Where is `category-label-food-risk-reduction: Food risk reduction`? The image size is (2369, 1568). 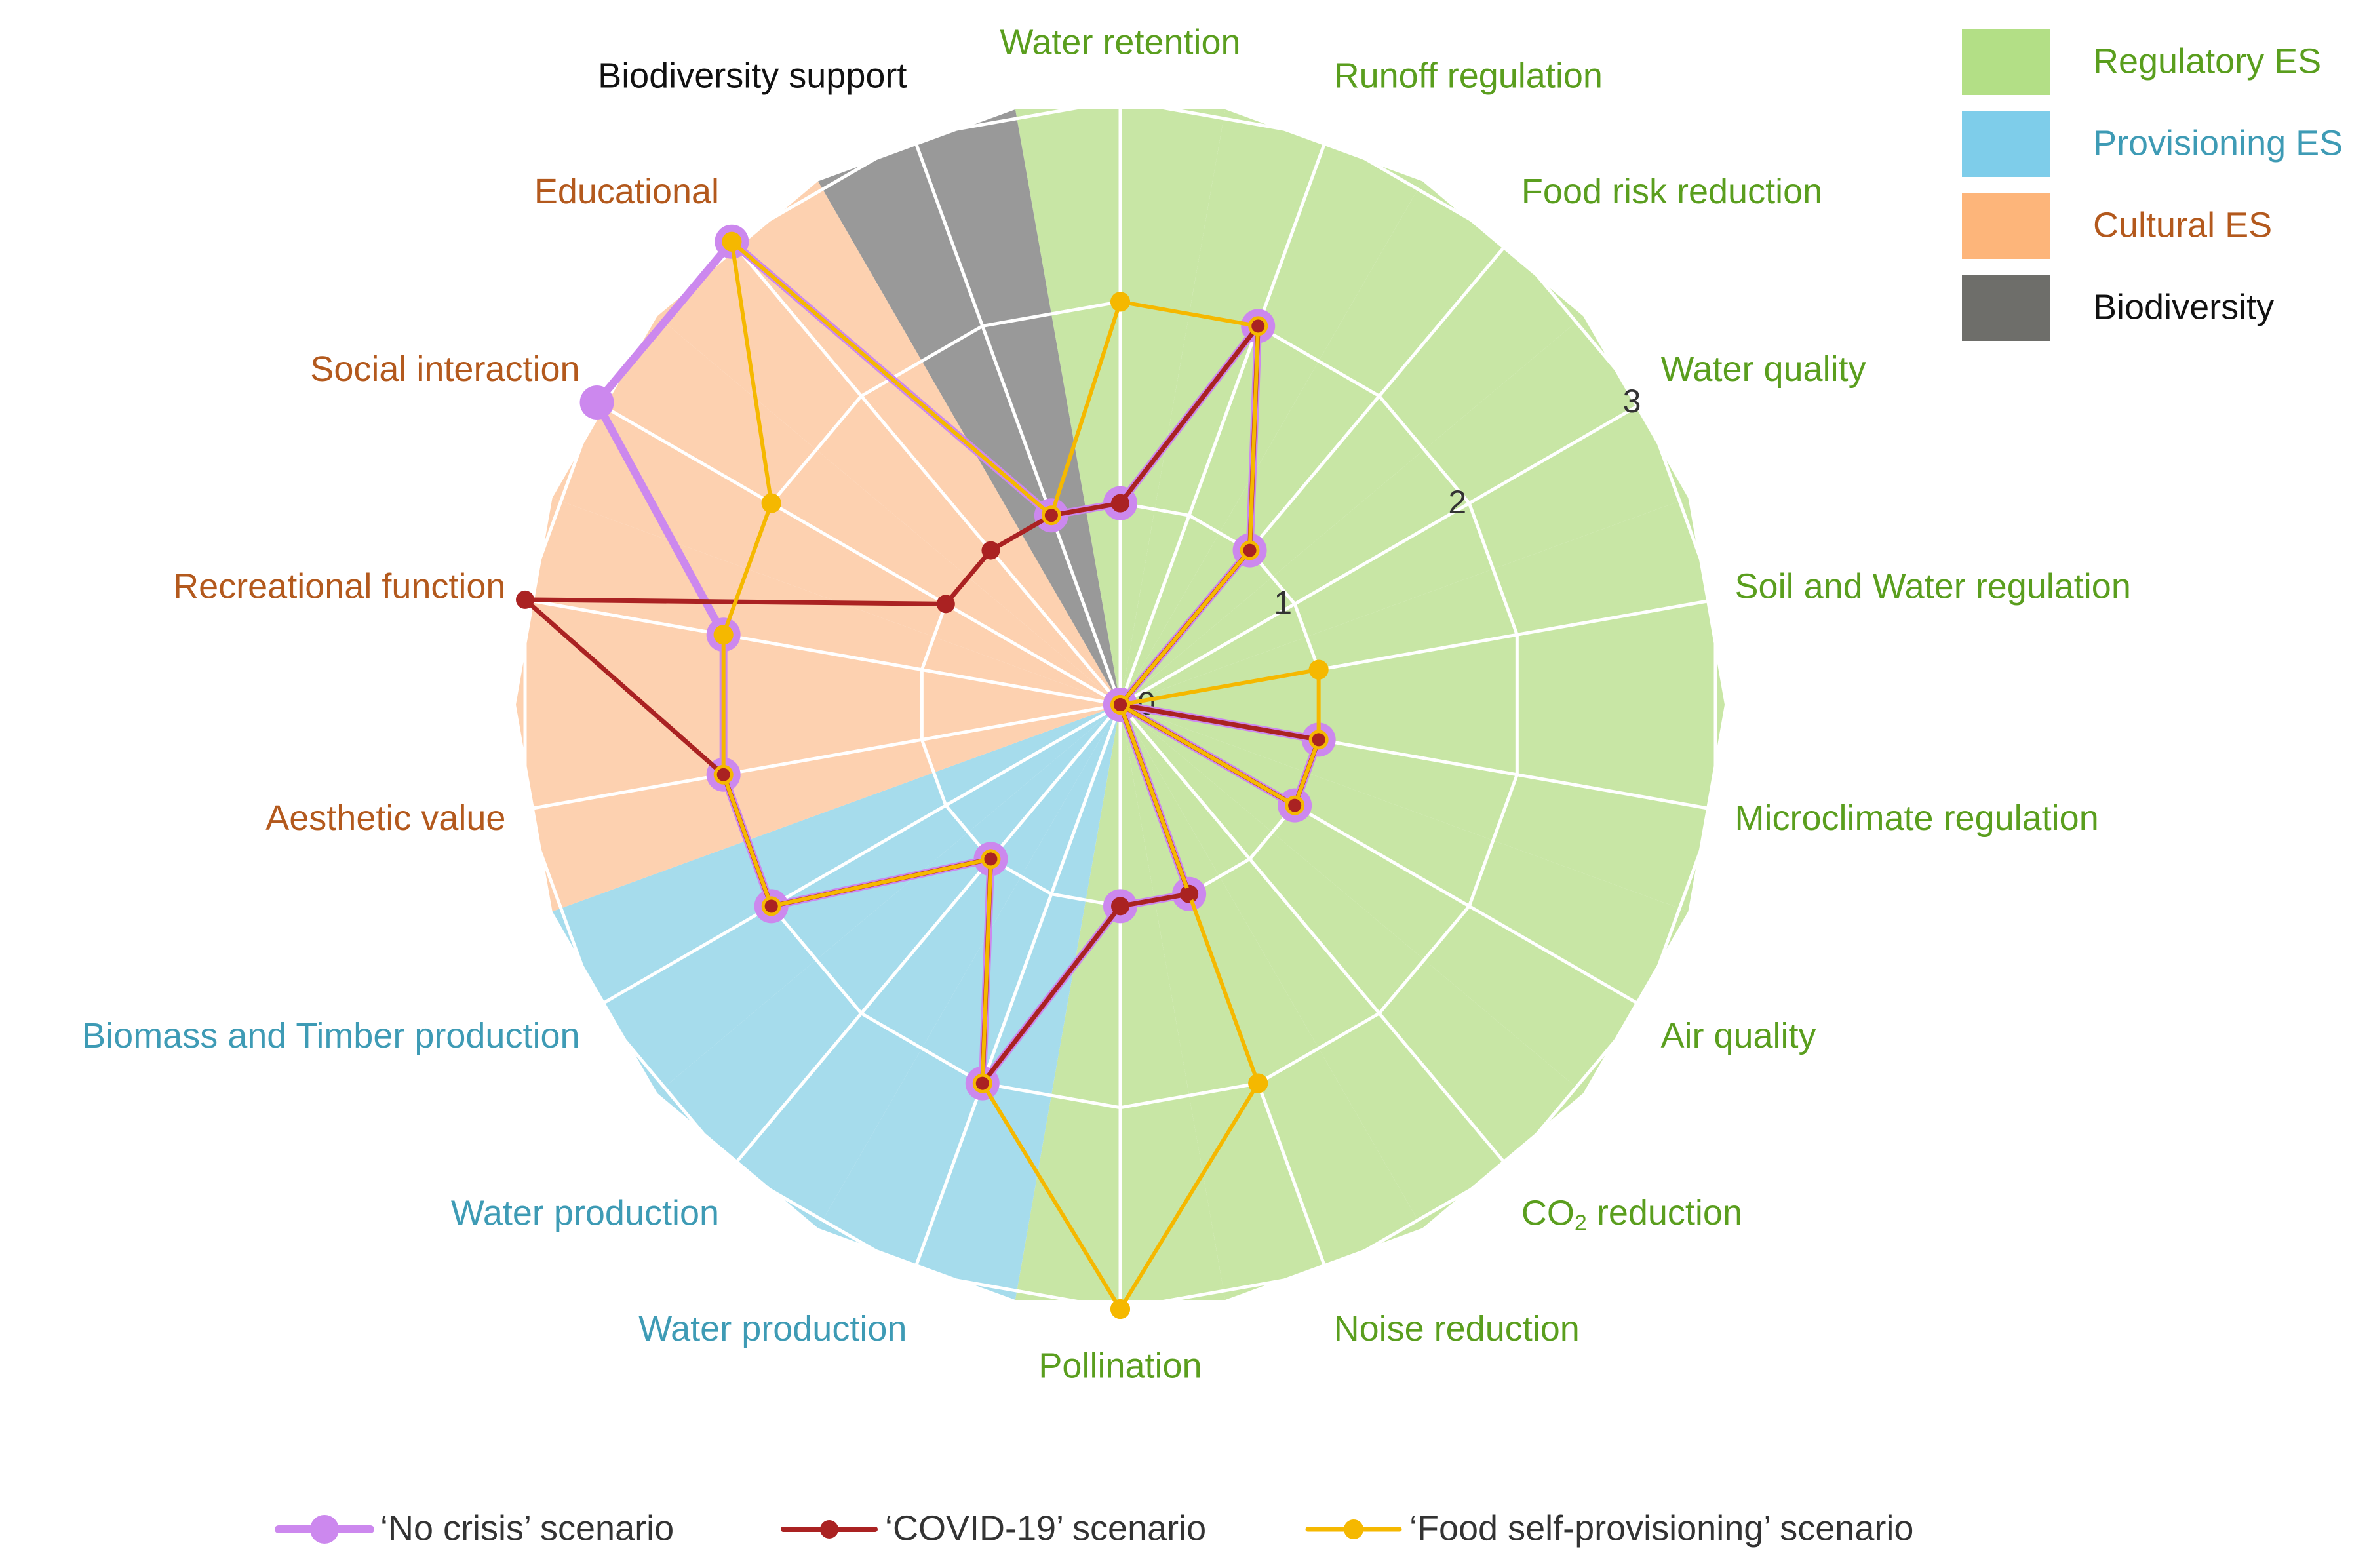
category-label-food-risk-reduction: Food risk reduction is located at coordinates (1671, 191).